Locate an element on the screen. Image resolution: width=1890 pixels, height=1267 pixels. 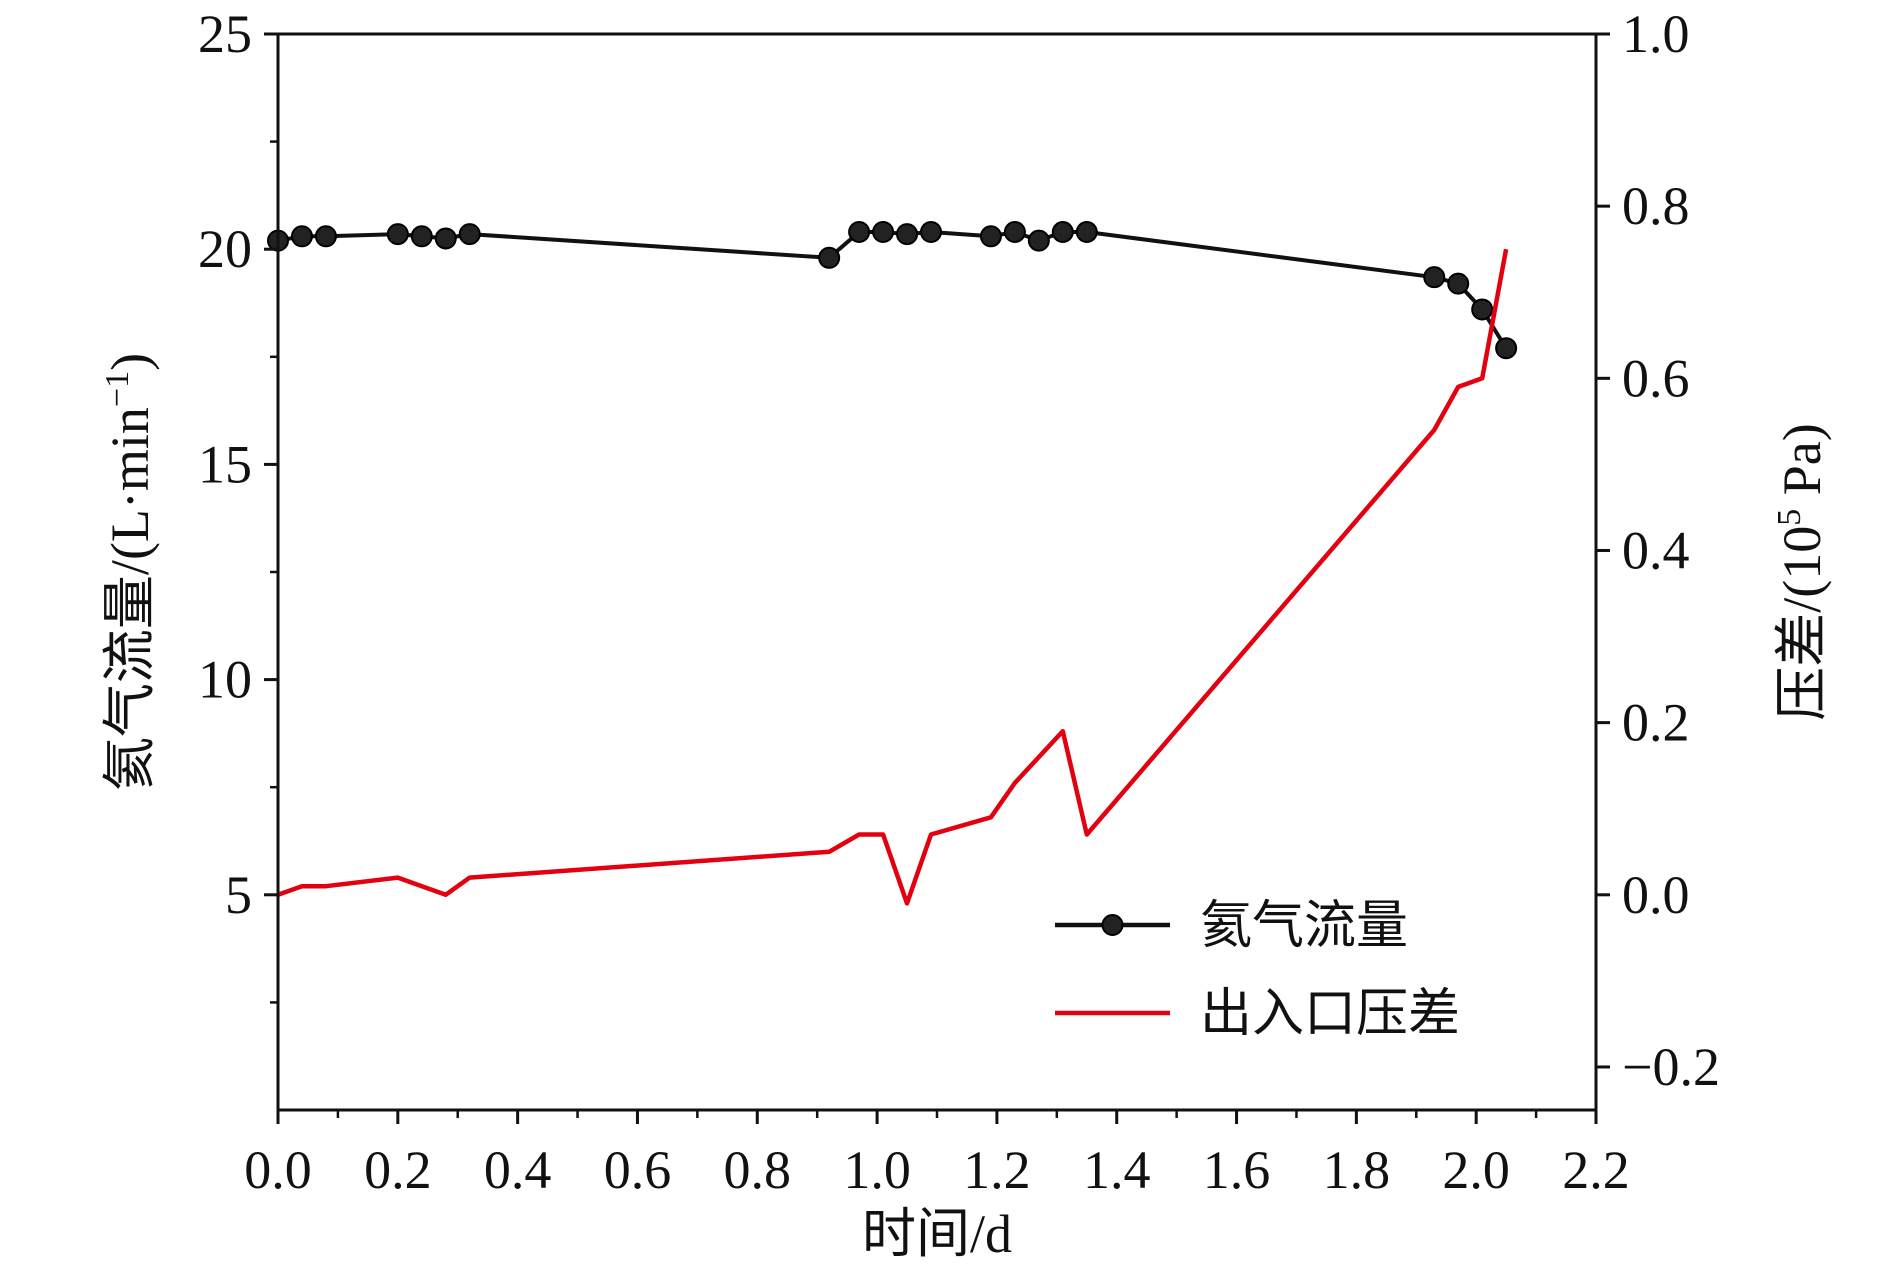
x-tick-label: 0.0 is located at coordinates (278, 1170).